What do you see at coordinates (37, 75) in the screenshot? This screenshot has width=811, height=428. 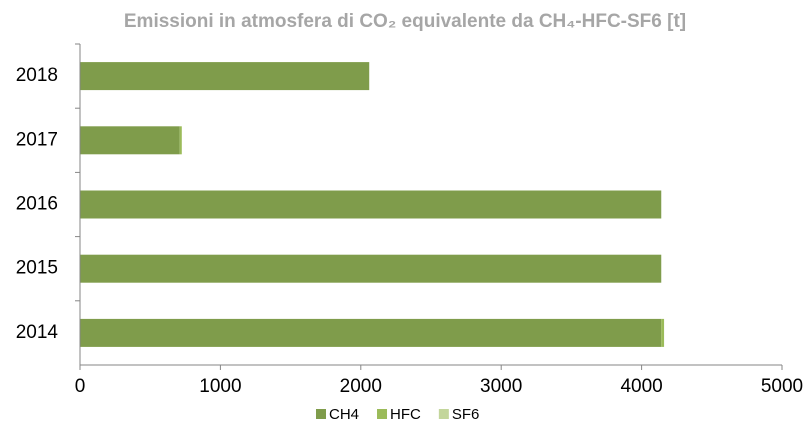 I see `y-tick-label: 2018` at bounding box center [37, 75].